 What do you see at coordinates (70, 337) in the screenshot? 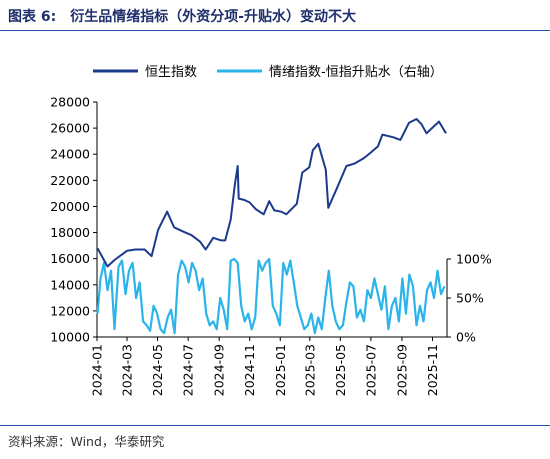
I see `left-tick-label: 10000` at bounding box center [70, 337].